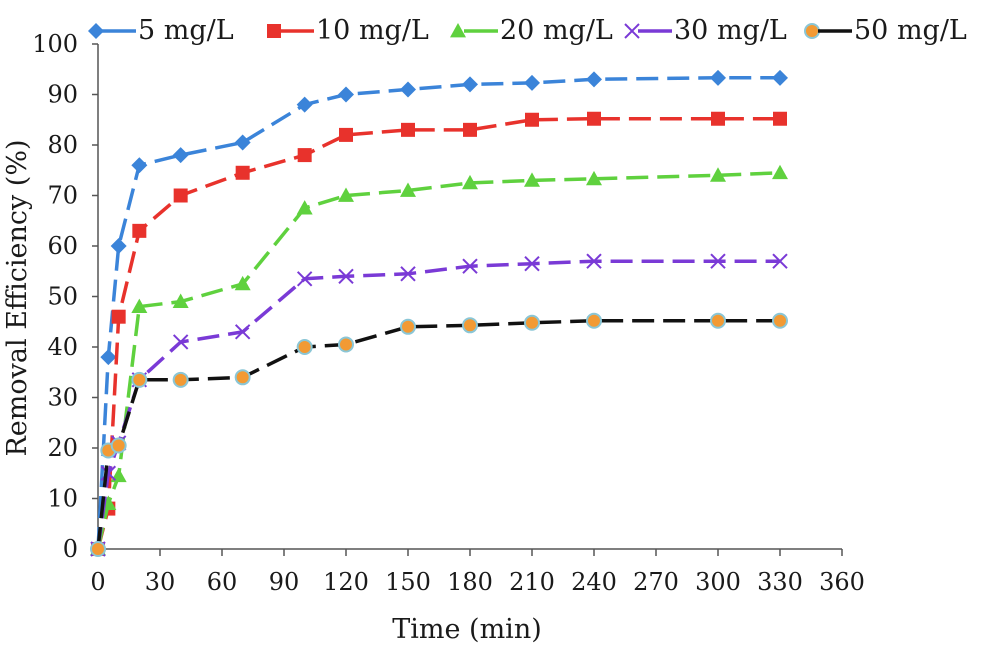 The width and height of the screenshot is (1000, 650). I want to click on y-tick-label: 50, so click(62, 297).